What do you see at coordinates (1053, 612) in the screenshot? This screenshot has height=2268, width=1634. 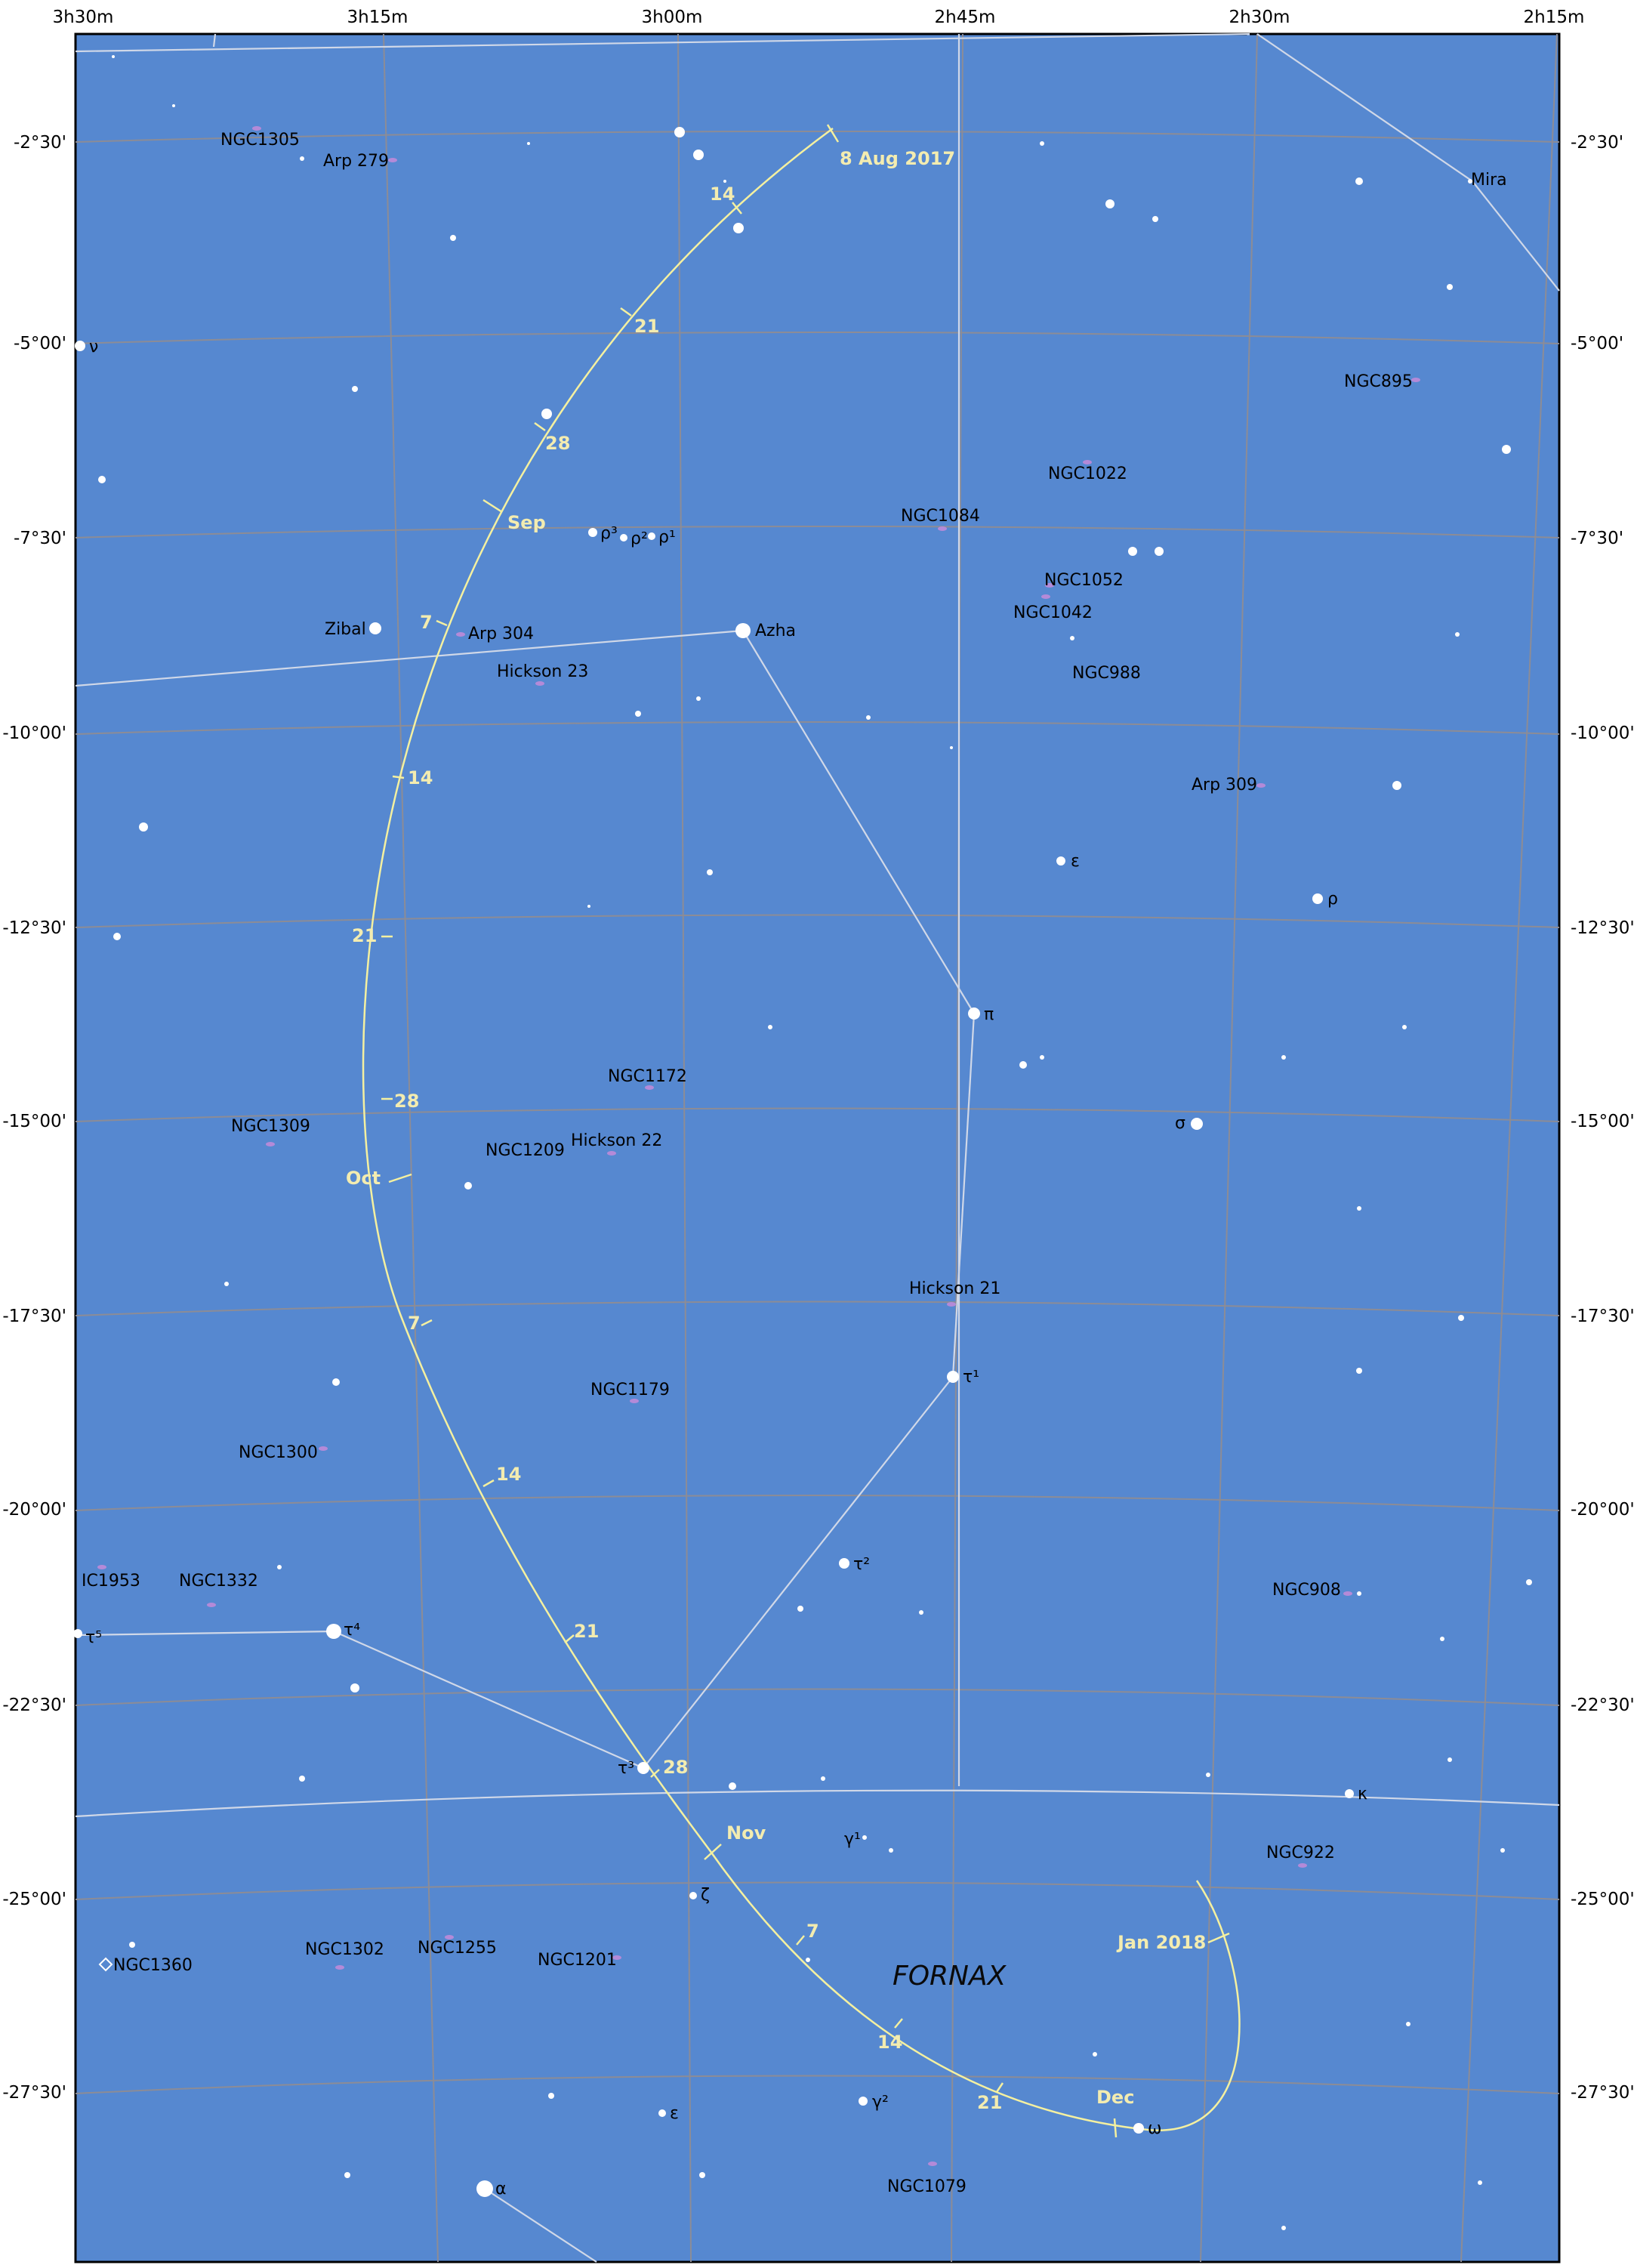 I see `dso-label-ngc1042: NGC1042` at bounding box center [1053, 612].